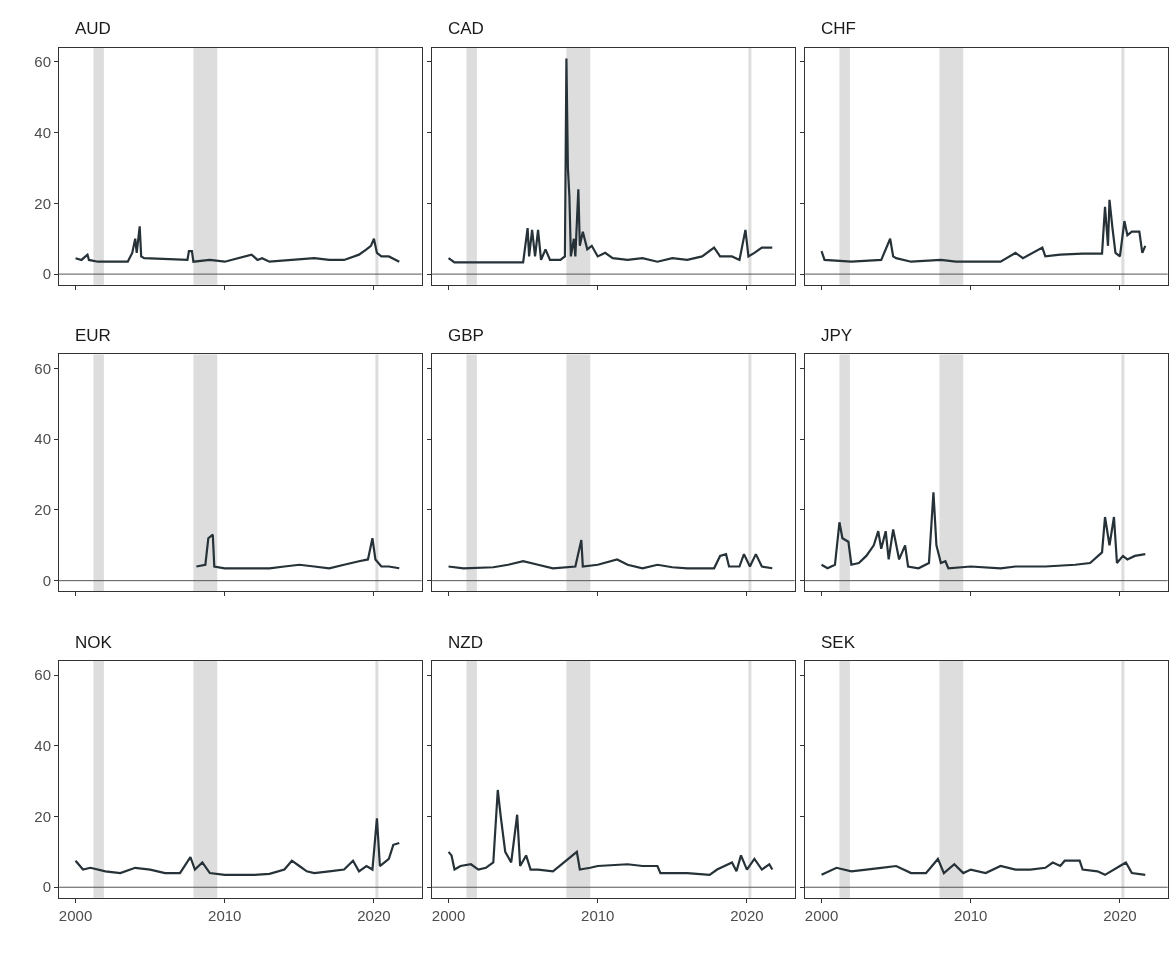 This screenshot has height=965, width=1172. I want to click on chart-title: CAD, so click(466, 28).